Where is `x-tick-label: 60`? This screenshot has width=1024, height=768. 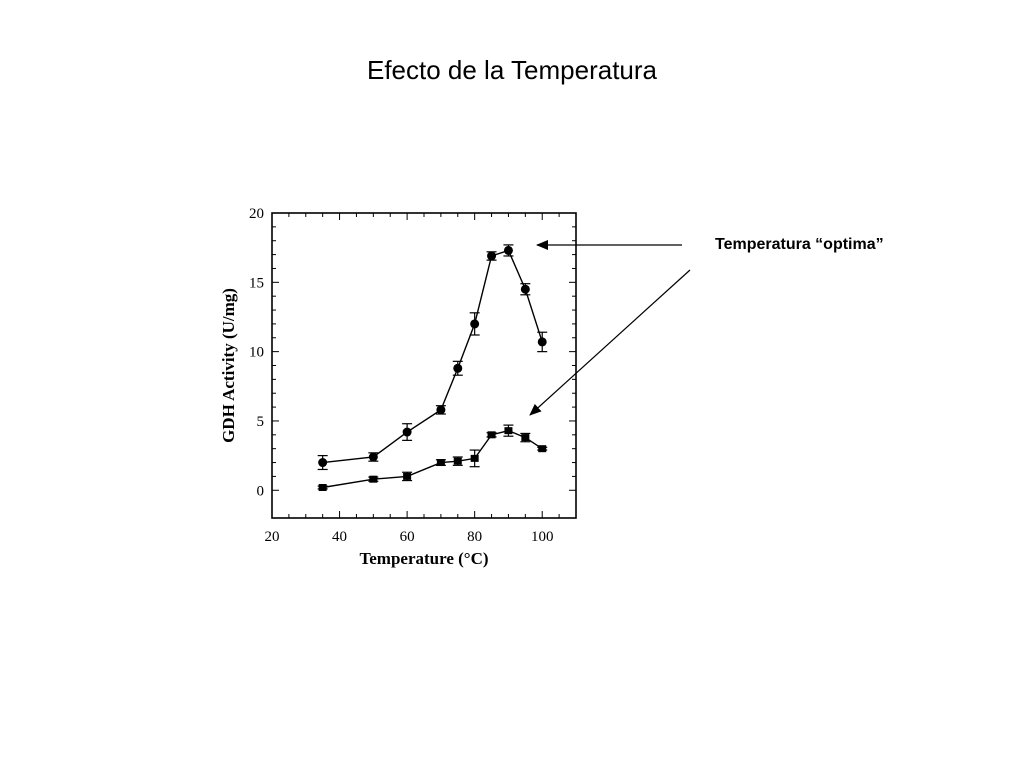
x-tick-label: 60 is located at coordinates (407, 537).